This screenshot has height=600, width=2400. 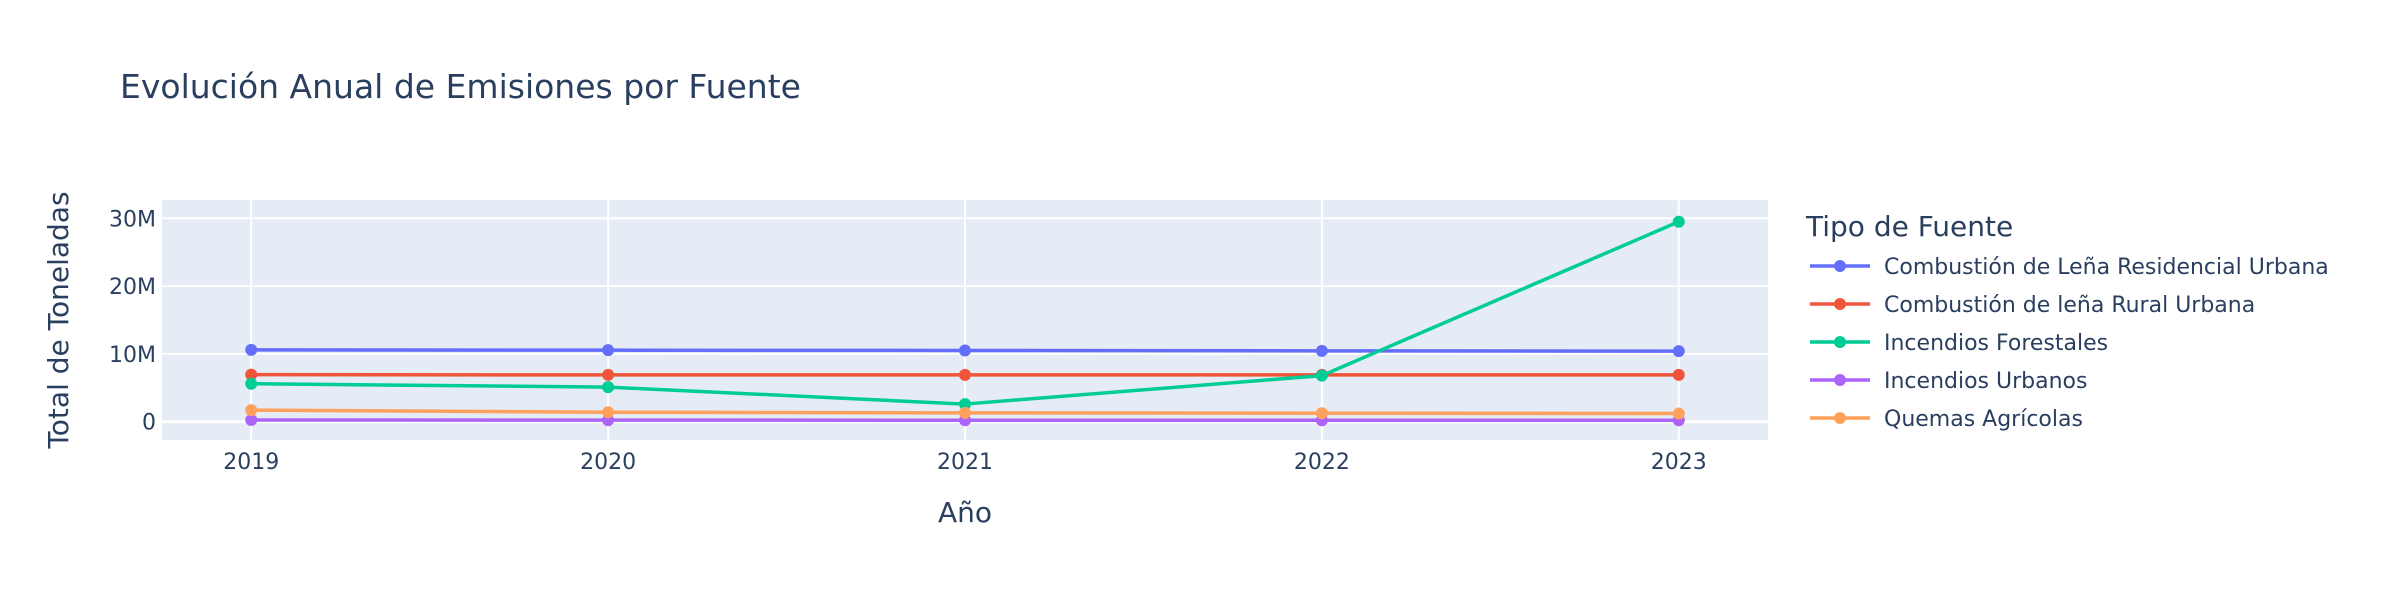 What do you see at coordinates (2069, 305) in the screenshot?
I see `legend-label: Combustión de leña Rural Urbana` at bounding box center [2069, 305].